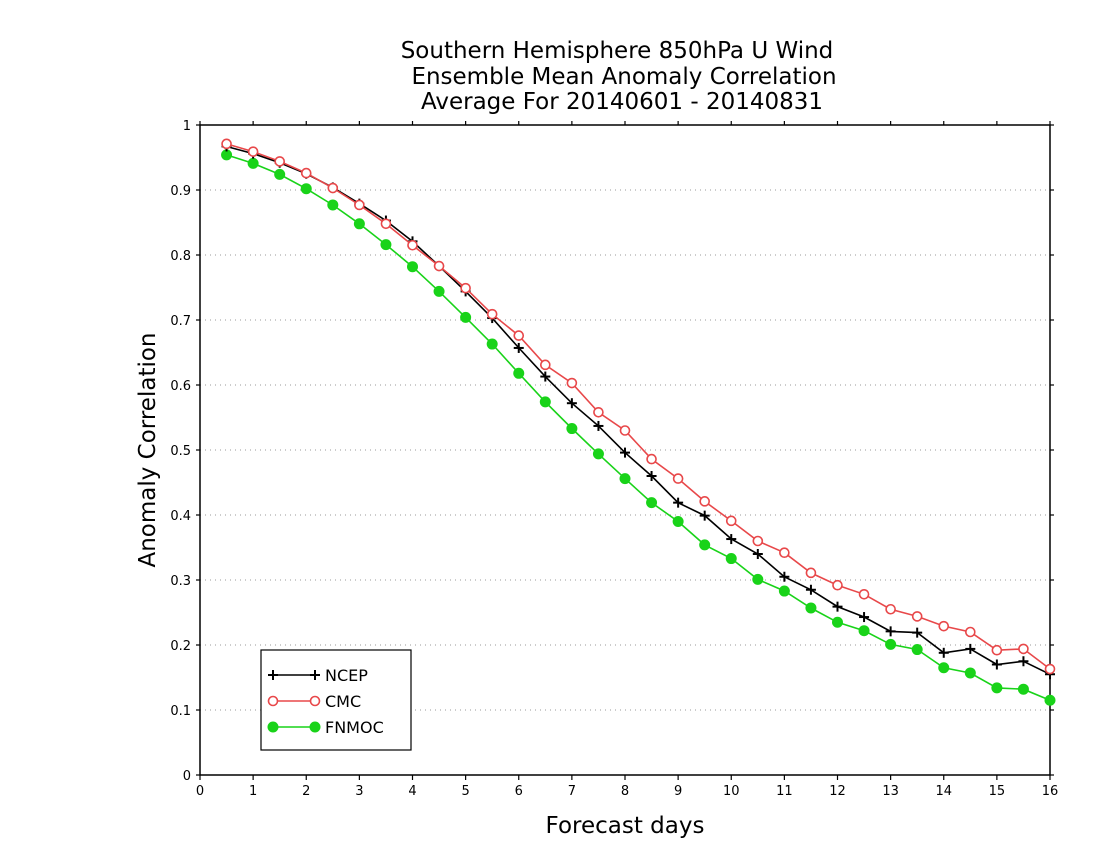  Describe the element at coordinates (187, 776) in the screenshot. I see `y-tick-label-0: 0` at that location.